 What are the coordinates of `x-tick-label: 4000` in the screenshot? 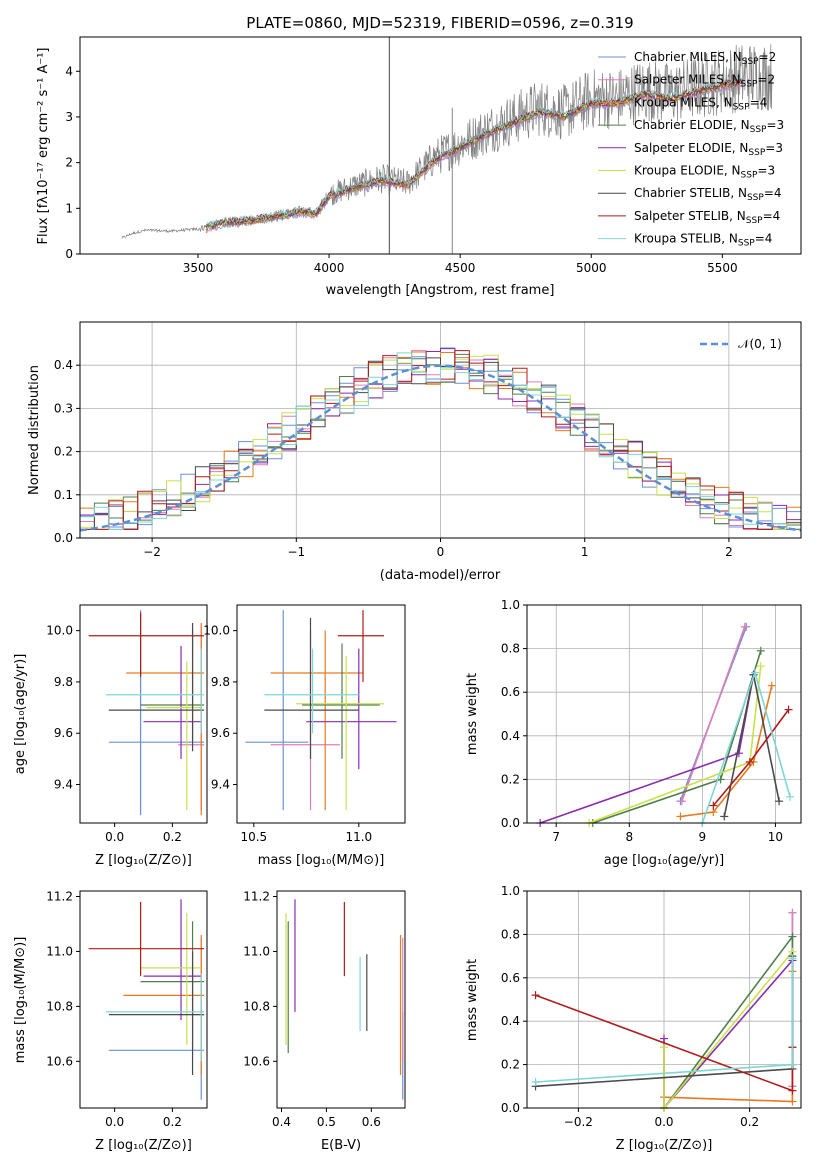 It's located at (329, 268).